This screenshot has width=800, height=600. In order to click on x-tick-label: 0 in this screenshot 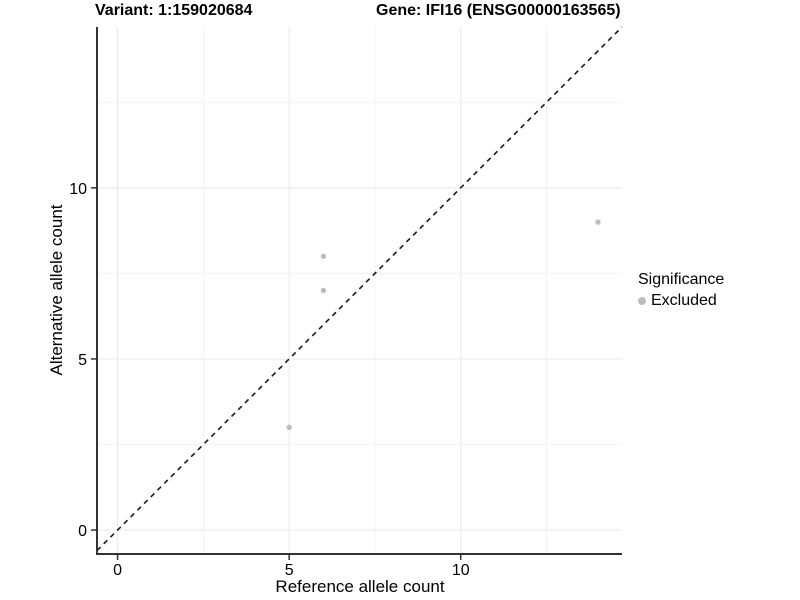, I will do `click(117, 570)`.